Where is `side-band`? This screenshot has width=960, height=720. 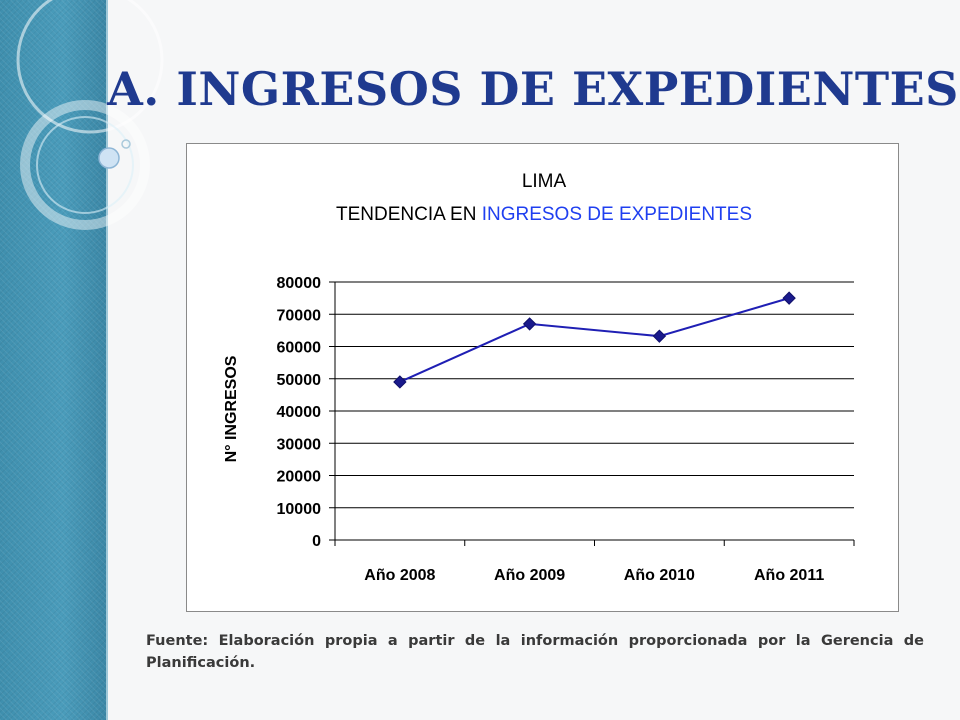
side-band is located at coordinates (54, 360).